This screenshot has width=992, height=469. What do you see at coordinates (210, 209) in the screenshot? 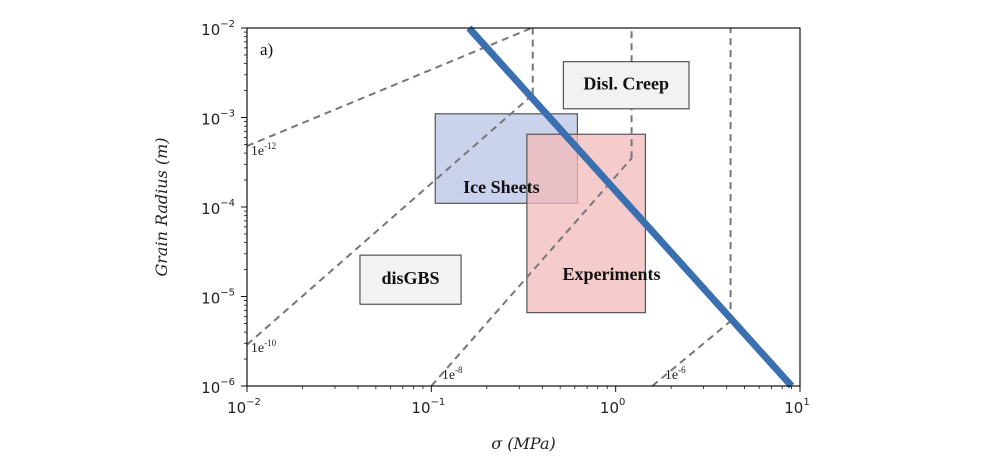
I see `y-tick-label-2-base: 10` at bounding box center [210, 209].